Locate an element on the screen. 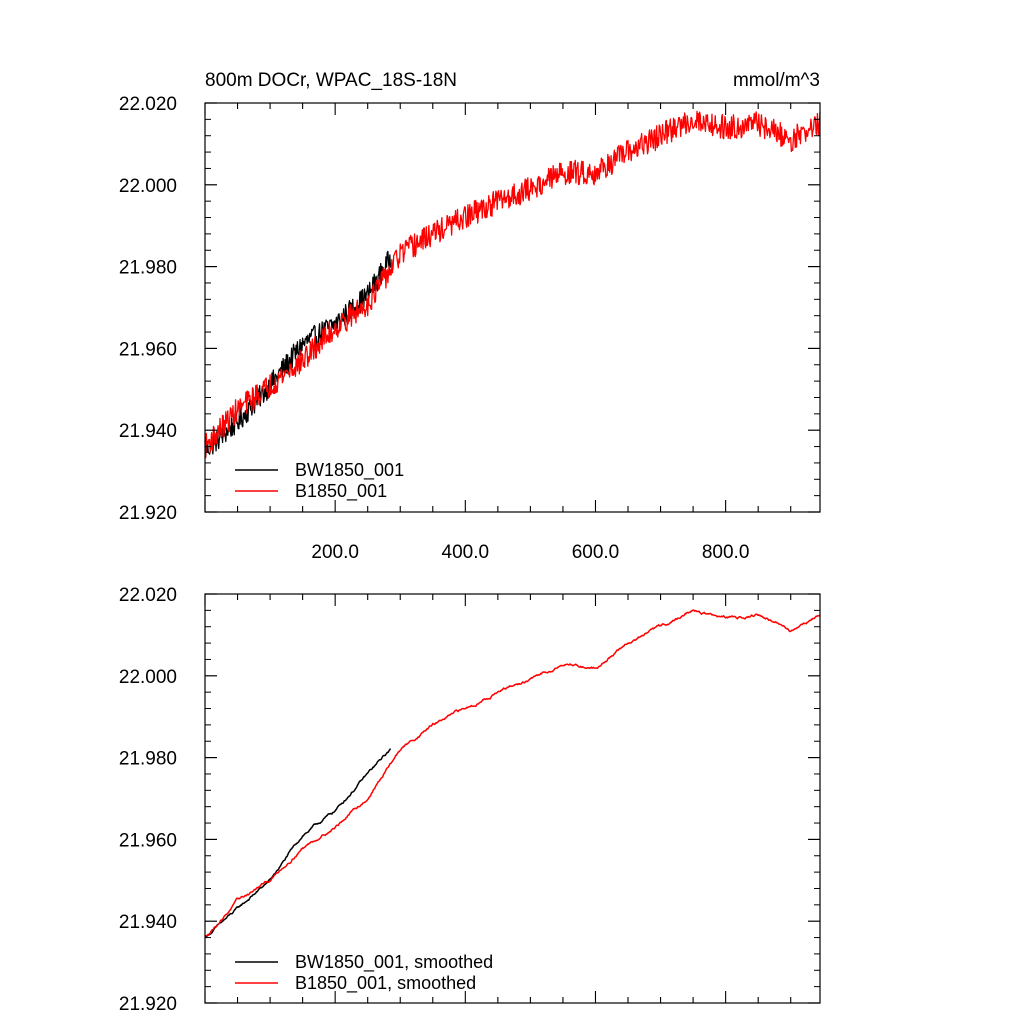 The image size is (1024, 1024). x-tick-label: 800.0 is located at coordinates (726, 552).